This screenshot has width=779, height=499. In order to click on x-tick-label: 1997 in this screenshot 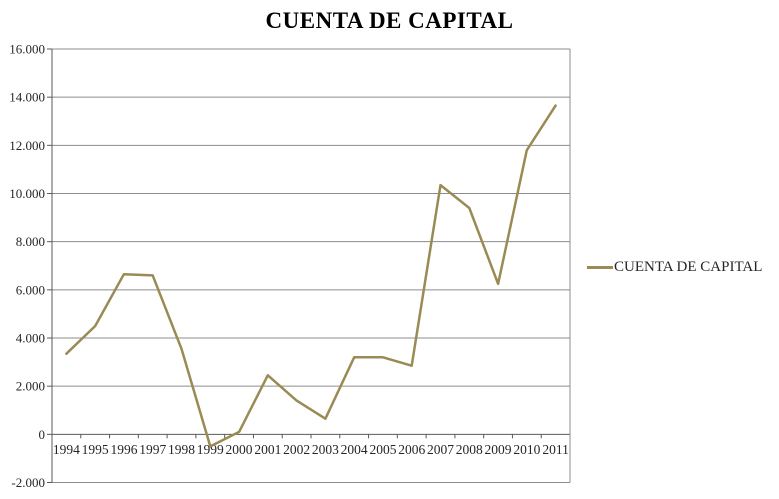, I will do `click(152, 449)`.